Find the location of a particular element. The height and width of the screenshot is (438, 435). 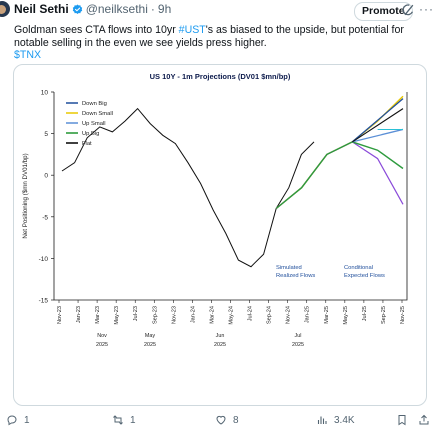

author-avatar is located at coordinates (5, 9).